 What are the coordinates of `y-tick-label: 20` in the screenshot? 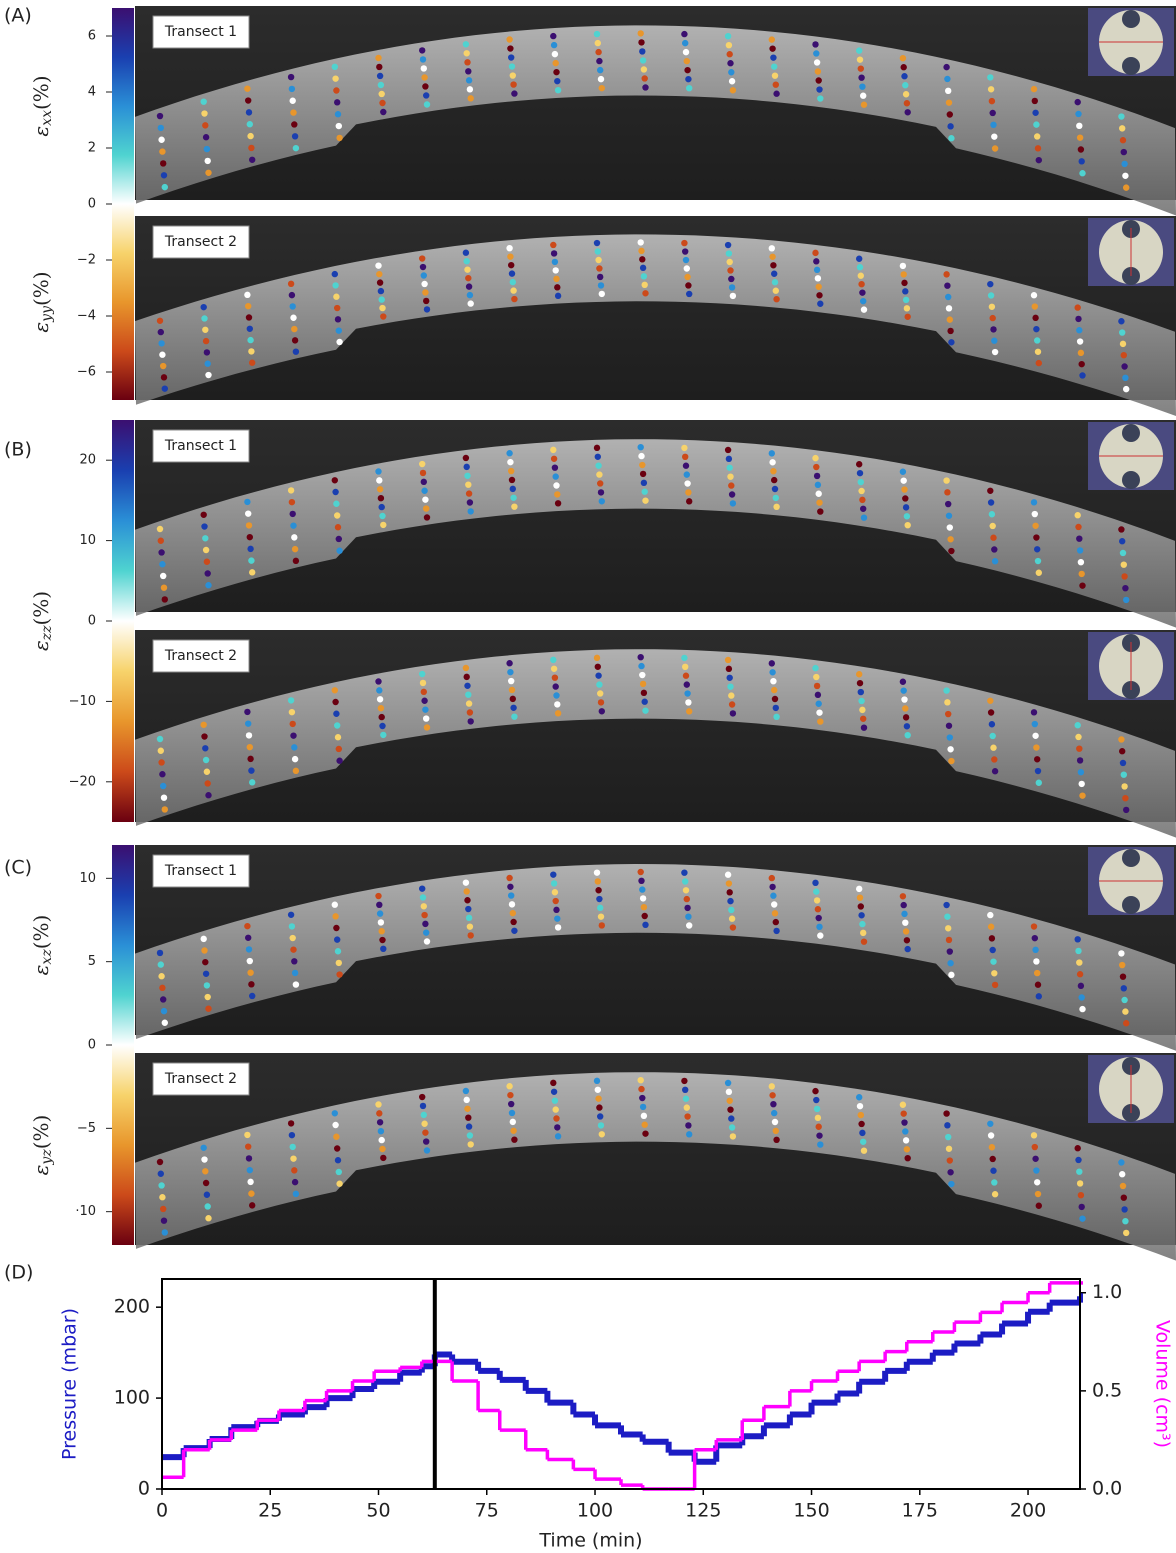 It's located at (87, 460).